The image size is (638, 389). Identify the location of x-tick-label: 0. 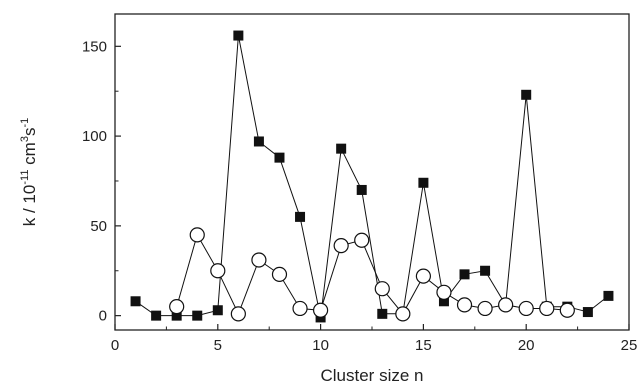
(115, 345).